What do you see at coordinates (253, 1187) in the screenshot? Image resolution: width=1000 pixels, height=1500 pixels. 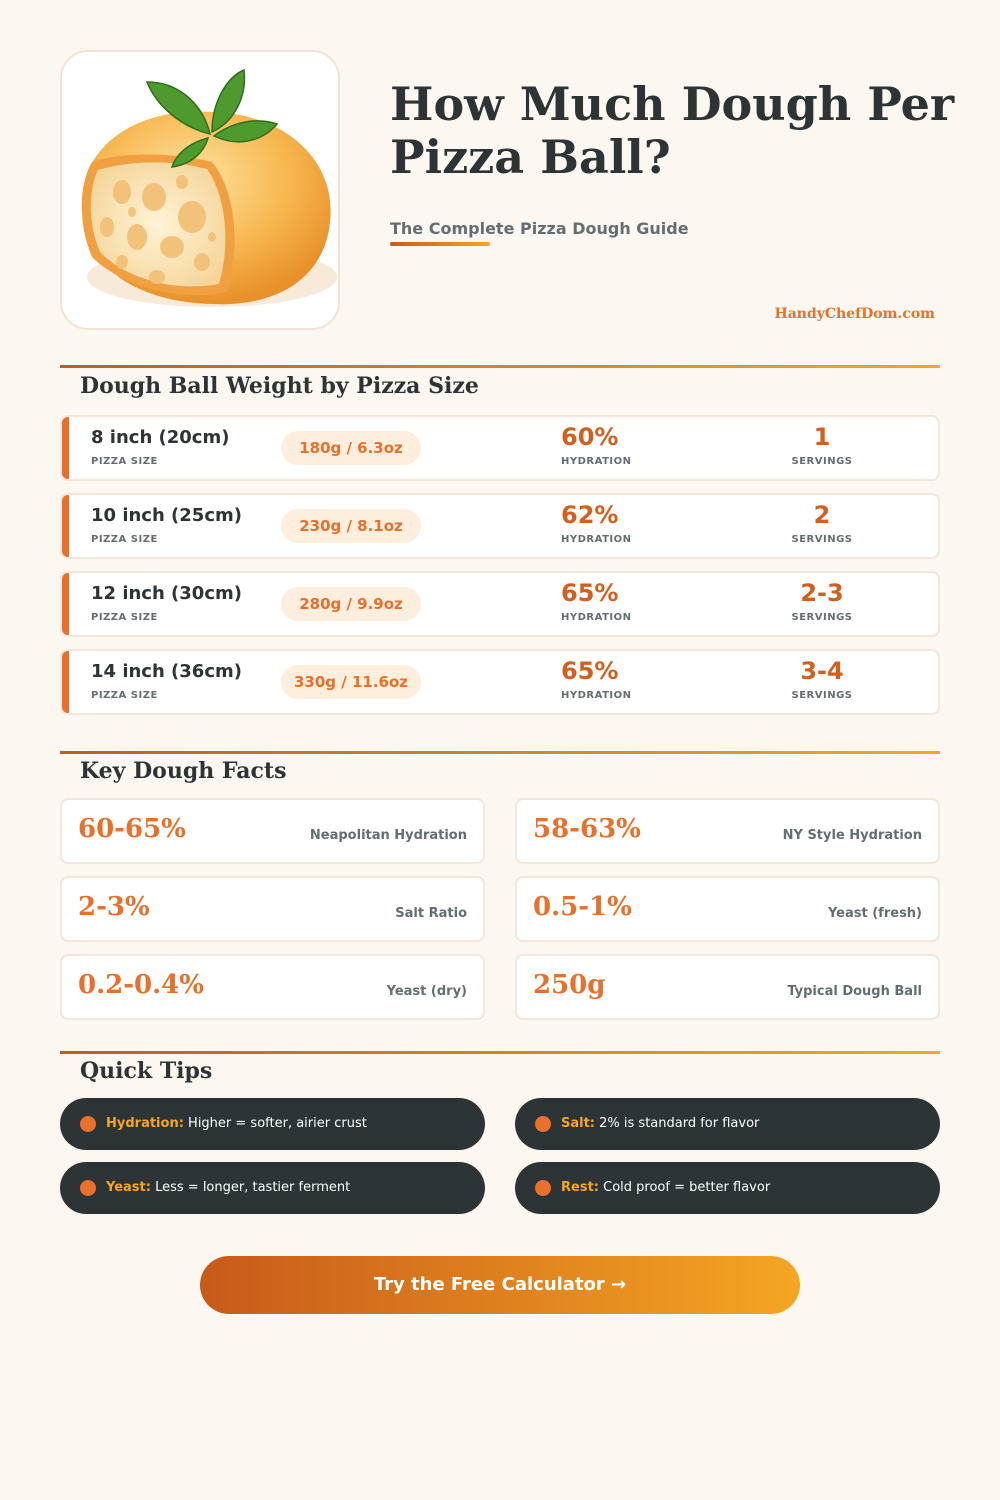 I see `tip-text: Less = longer, tastier ferment` at bounding box center [253, 1187].